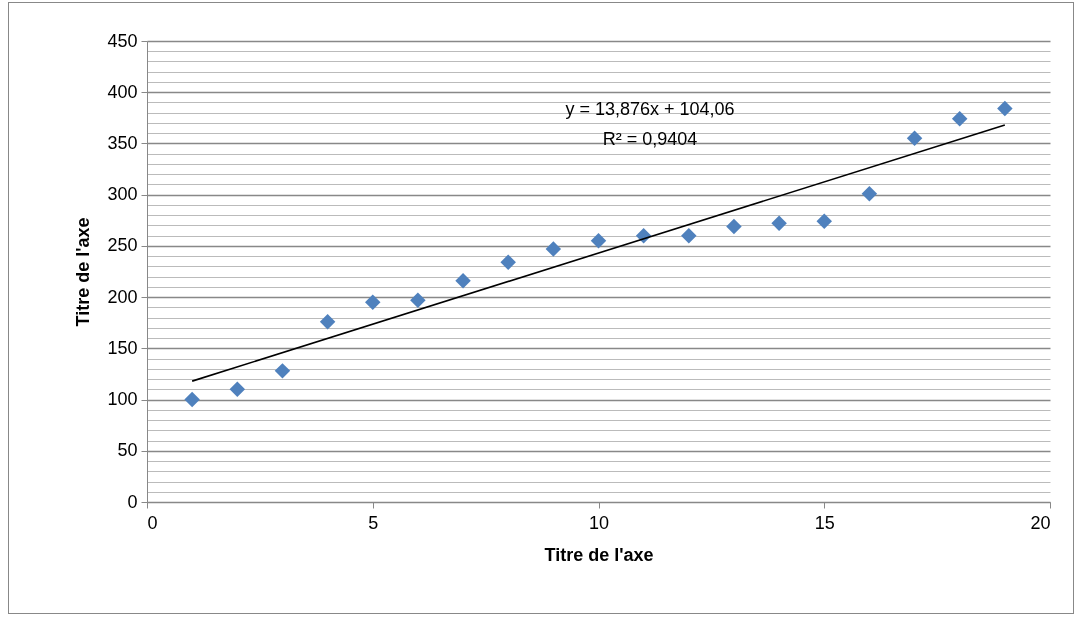  I want to click on y-tick-label: 200, so click(122, 296).